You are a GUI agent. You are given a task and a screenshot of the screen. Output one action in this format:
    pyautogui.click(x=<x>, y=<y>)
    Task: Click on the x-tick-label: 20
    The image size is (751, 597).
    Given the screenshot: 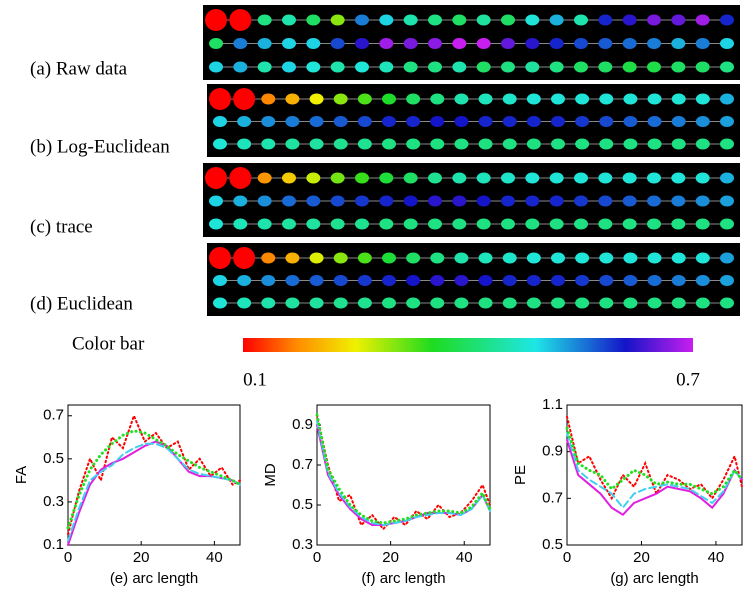 What is the action you would take?
    pyautogui.click(x=390, y=557)
    